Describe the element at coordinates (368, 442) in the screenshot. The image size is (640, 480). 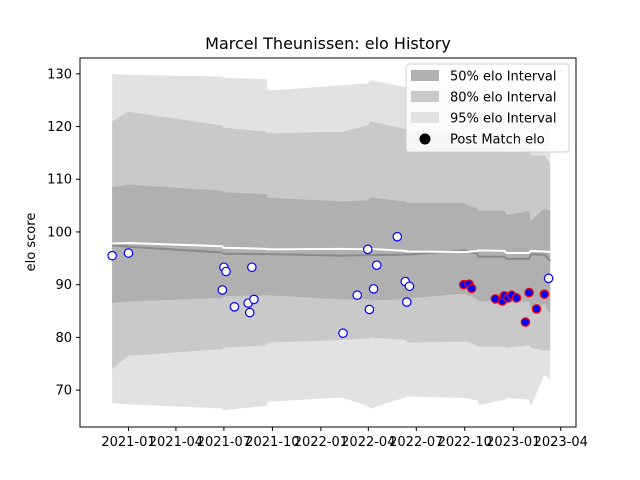
I see `x-tick-label-6: 2022-04` at that location.